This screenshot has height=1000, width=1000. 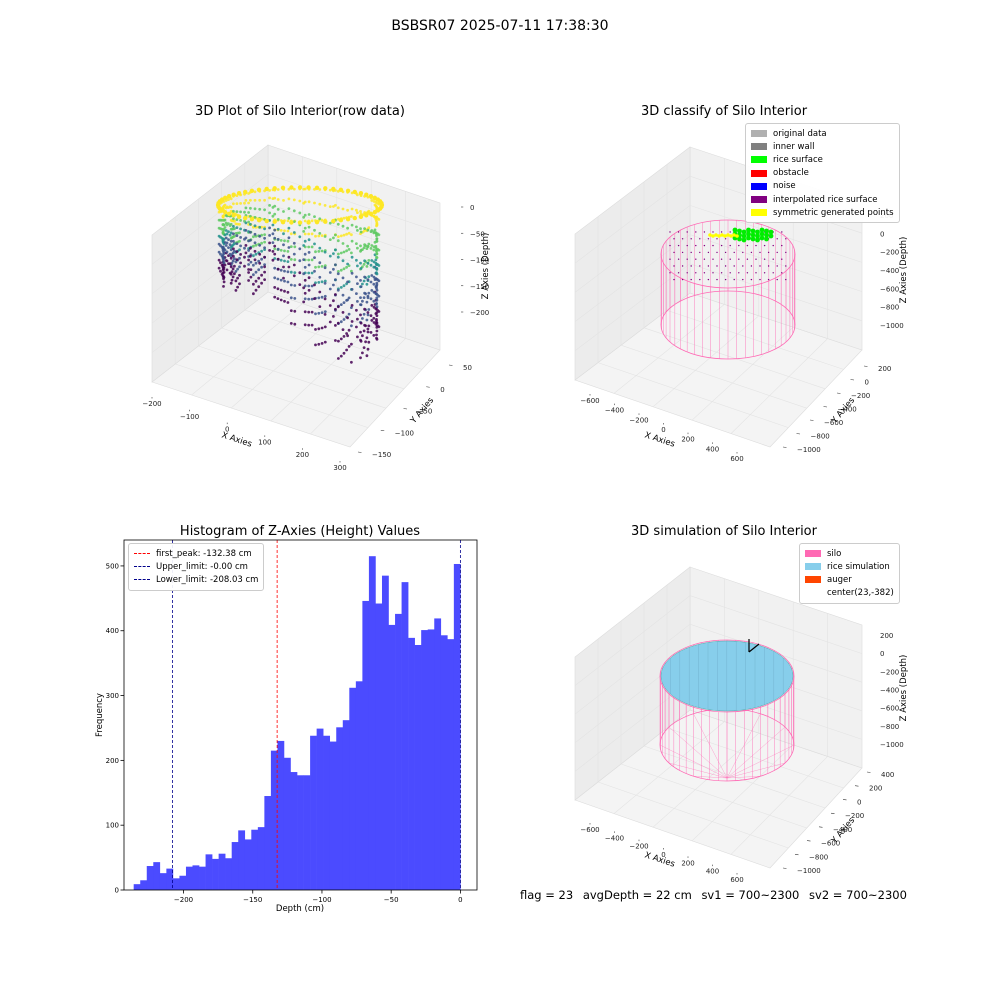 What do you see at coordinates (210, 263) in the screenshot?
I see `side-pane` at bounding box center [210, 263].